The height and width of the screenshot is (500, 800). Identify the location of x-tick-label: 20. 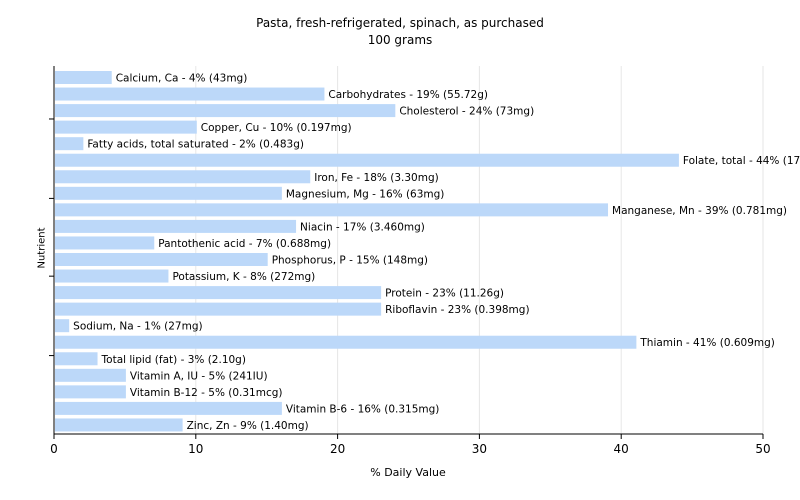
(337, 449).